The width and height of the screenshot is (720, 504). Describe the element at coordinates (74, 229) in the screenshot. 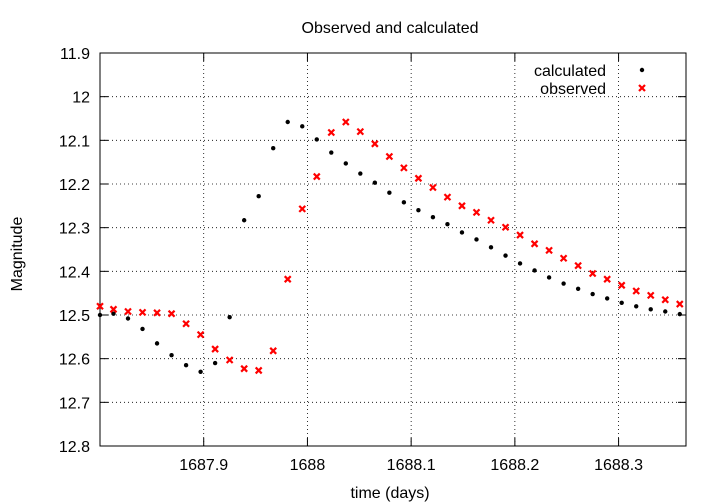

I see `y-tick-label: 12.3` at that location.